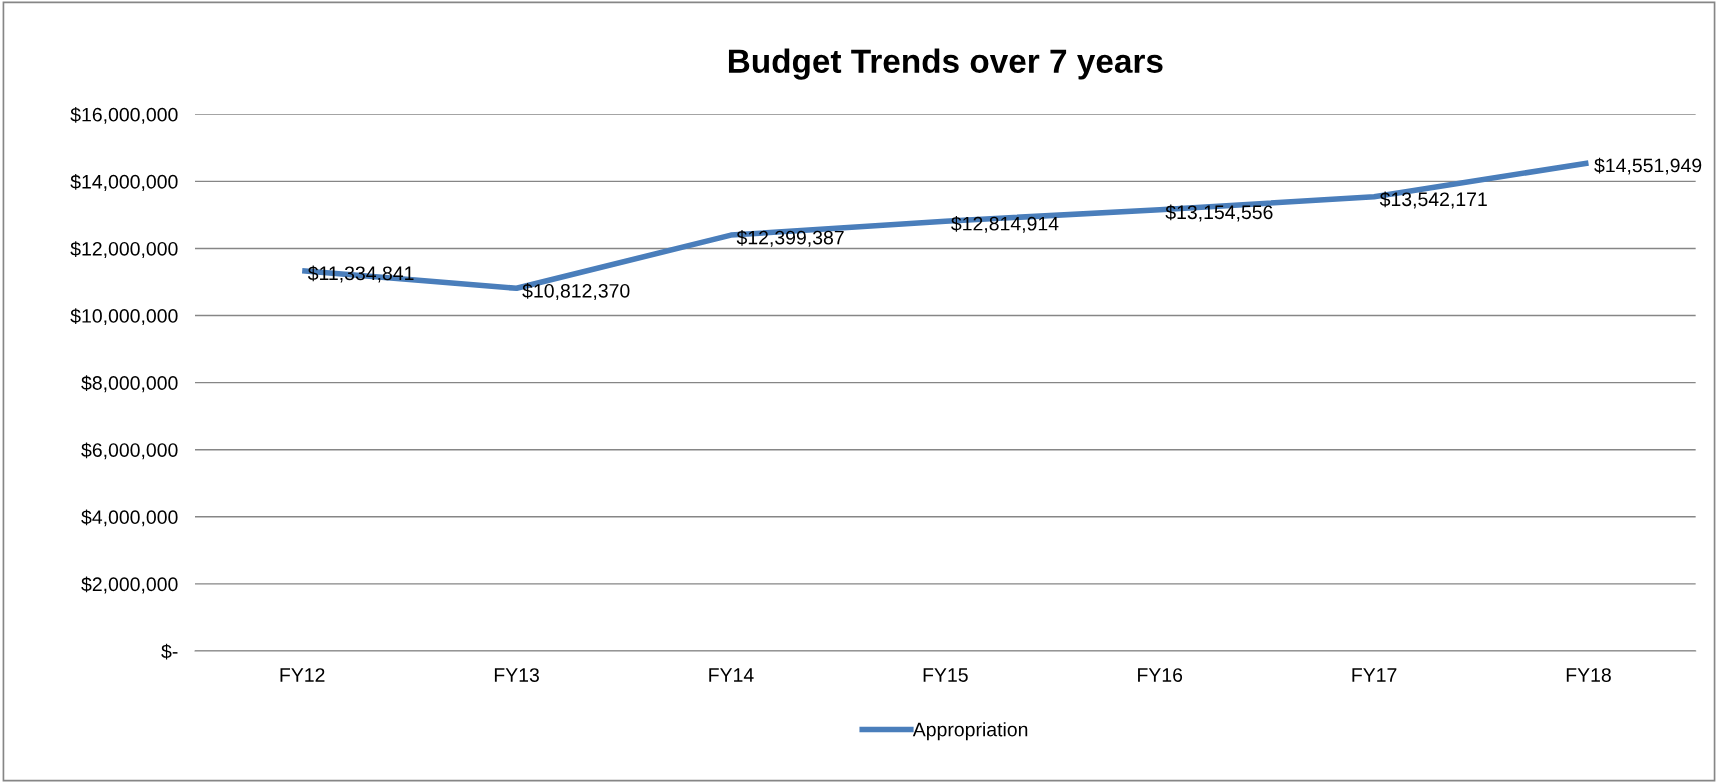 Image resolution: width=1718 pixels, height=783 pixels. I want to click on x-tick-label: FY17, so click(1374, 675).